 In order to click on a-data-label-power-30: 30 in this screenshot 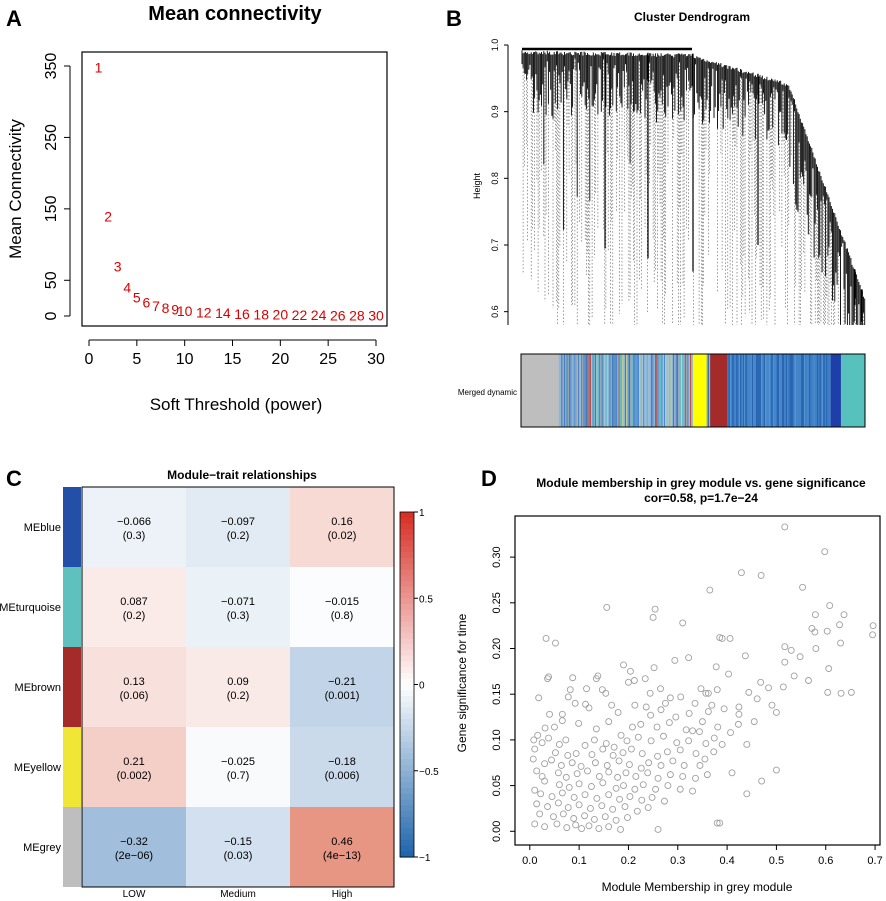, I will do `click(376, 315)`.